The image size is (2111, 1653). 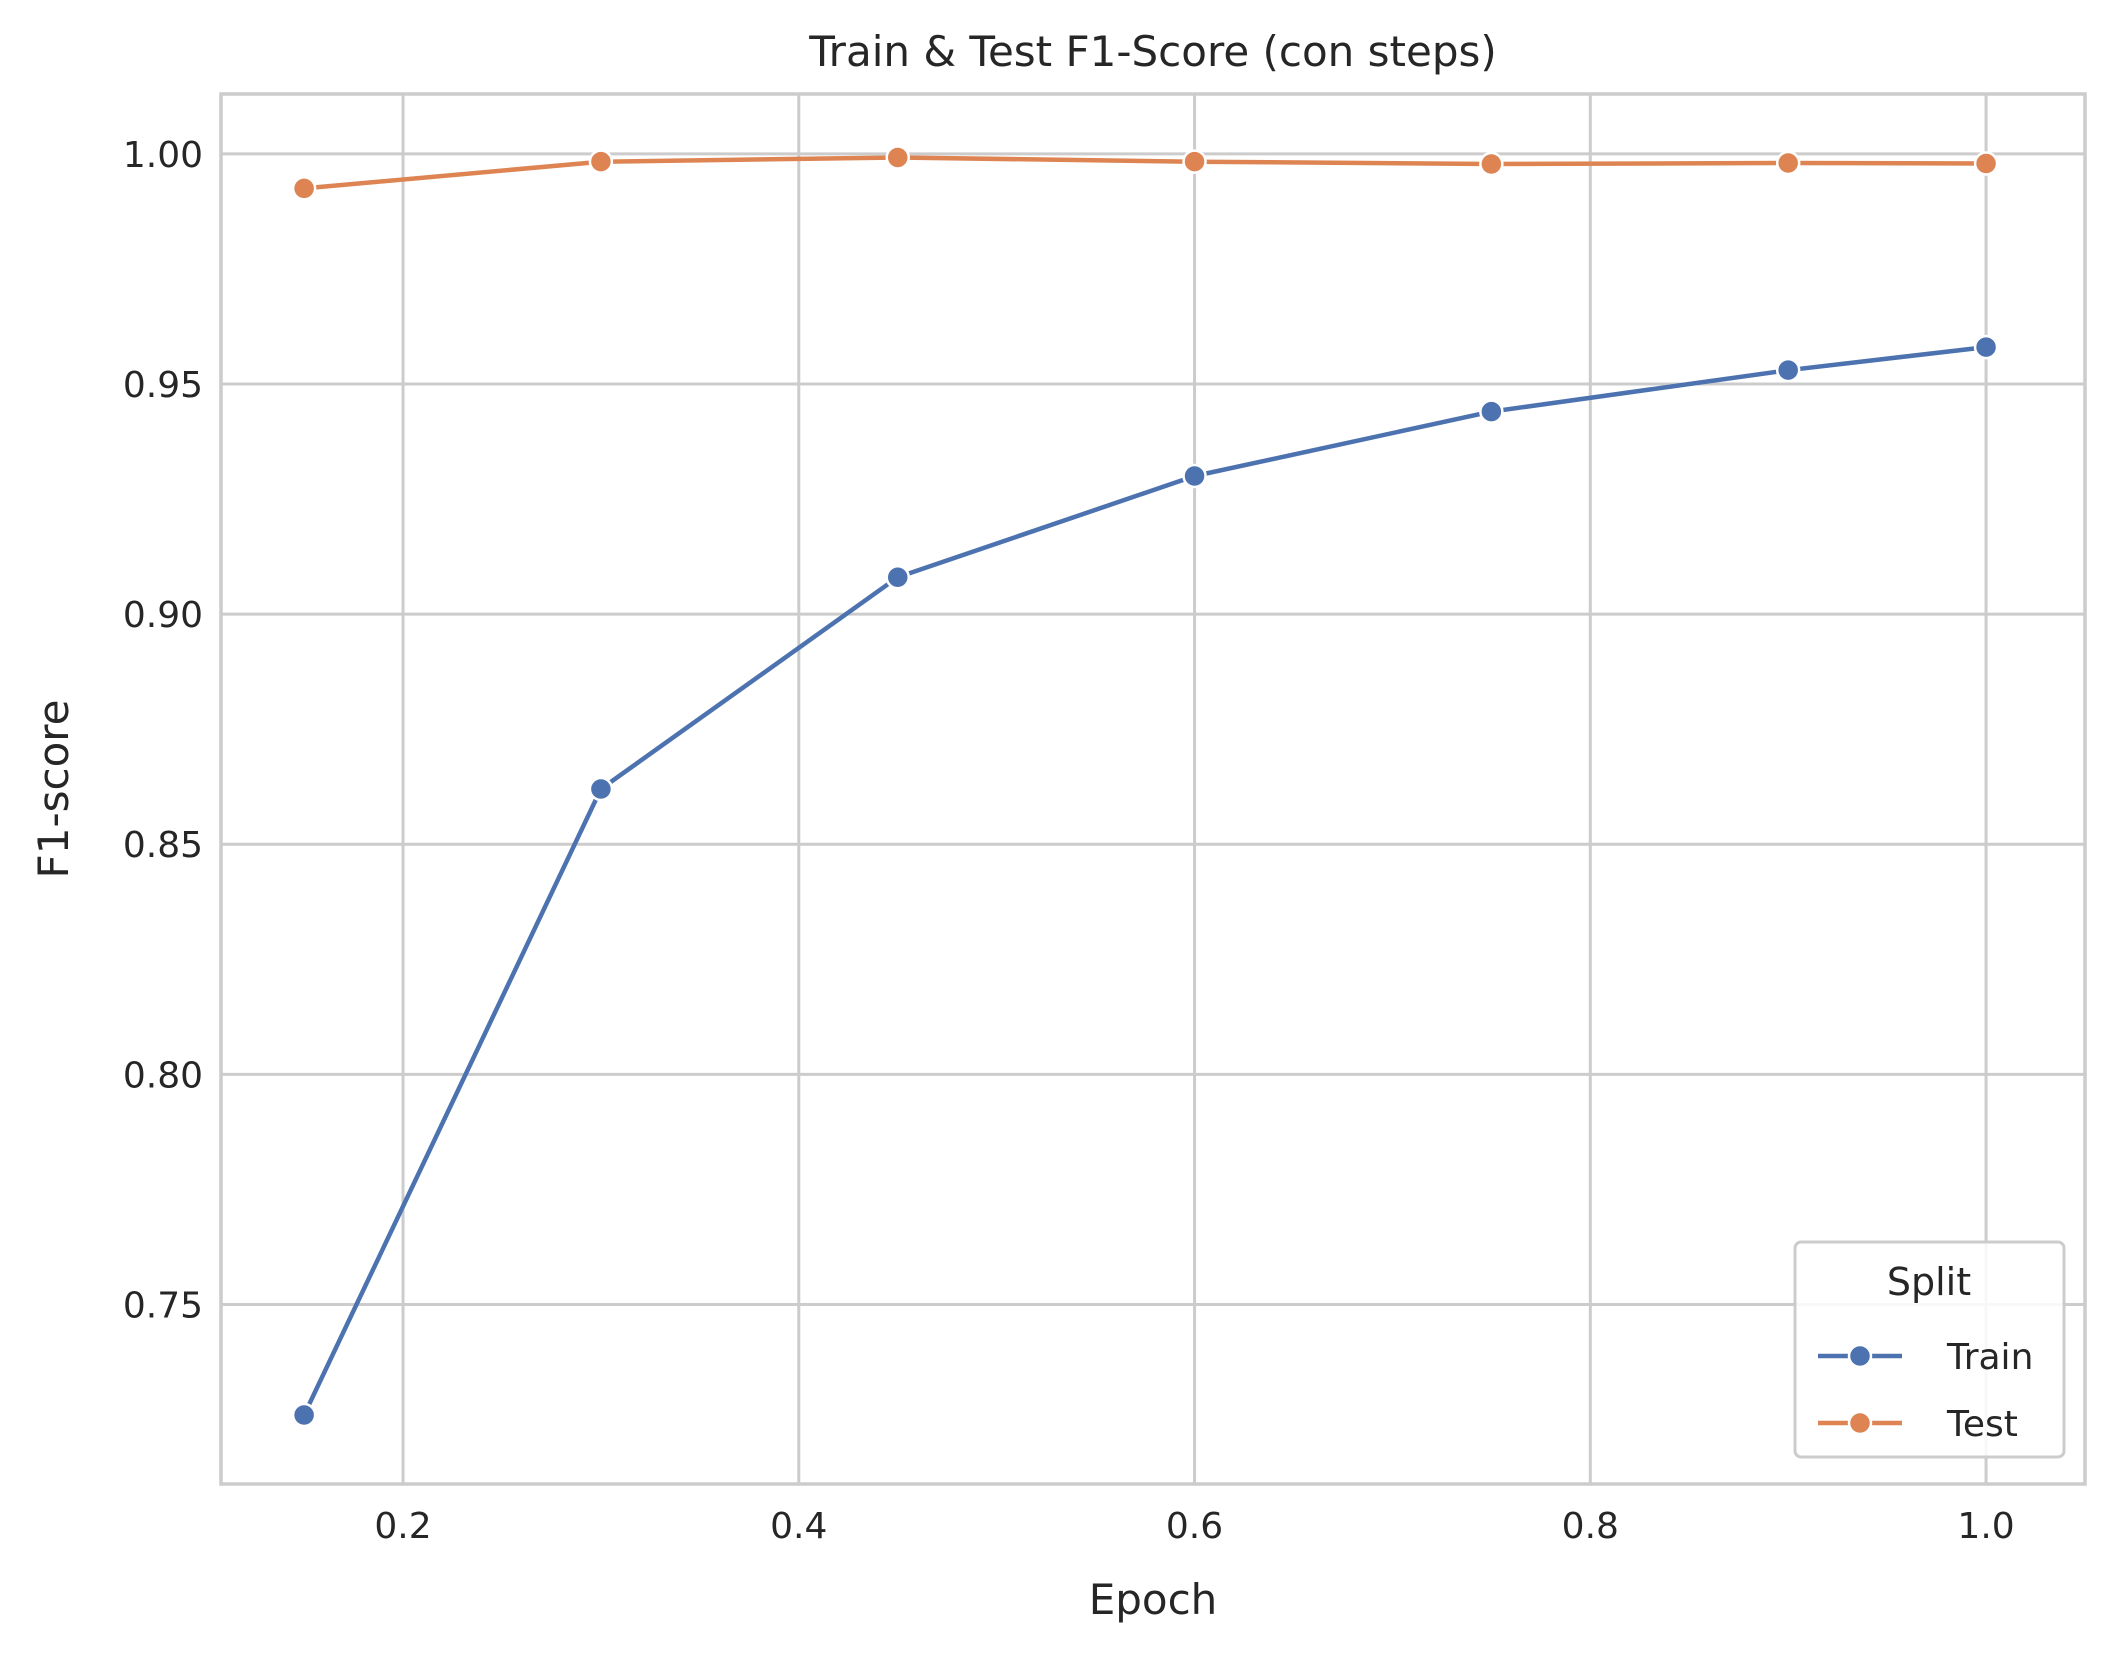 I want to click on legend-label-train: Train, so click(x=1989, y=1357).